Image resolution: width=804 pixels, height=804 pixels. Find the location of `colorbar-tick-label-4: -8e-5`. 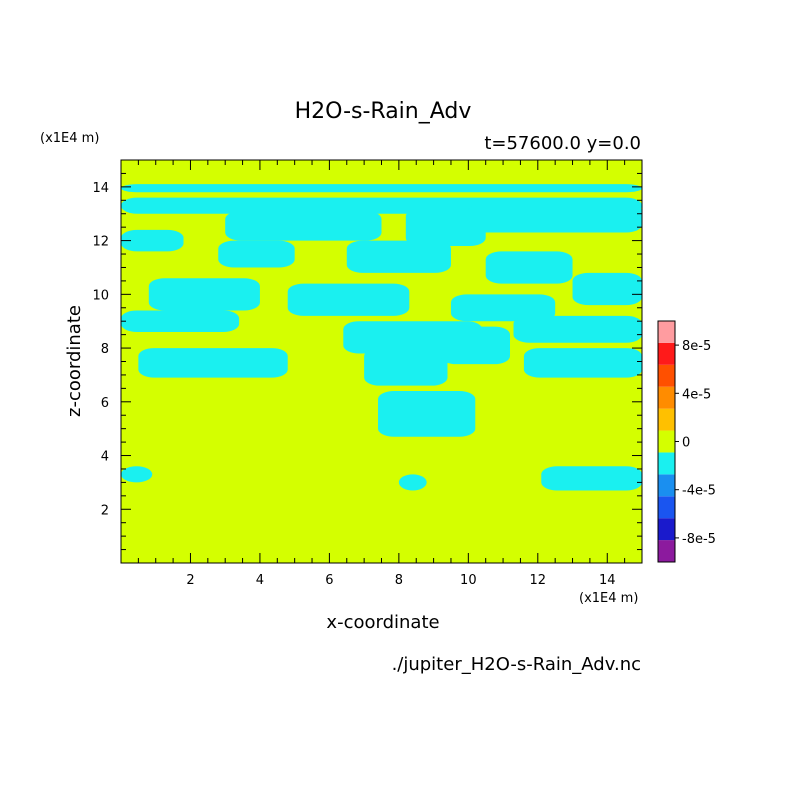

colorbar-tick-label-4: -8e-5 is located at coordinates (699, 539).